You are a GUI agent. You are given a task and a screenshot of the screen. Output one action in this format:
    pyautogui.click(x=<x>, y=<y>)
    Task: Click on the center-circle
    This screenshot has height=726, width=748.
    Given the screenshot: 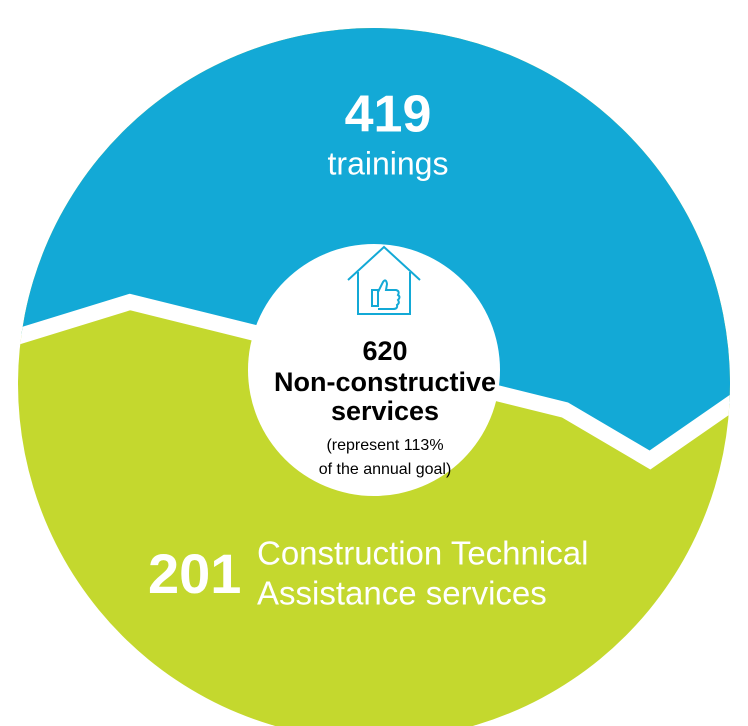 What is the action you would take?
    pyautogui.click(x=374, y=370)
    